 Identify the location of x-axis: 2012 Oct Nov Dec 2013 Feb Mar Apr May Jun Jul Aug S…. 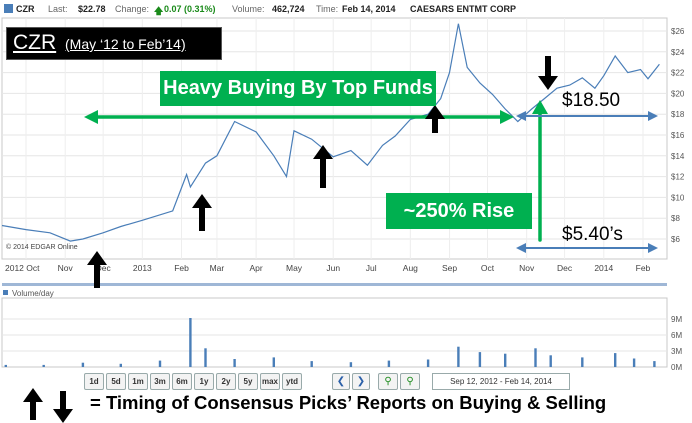
(328, 268).